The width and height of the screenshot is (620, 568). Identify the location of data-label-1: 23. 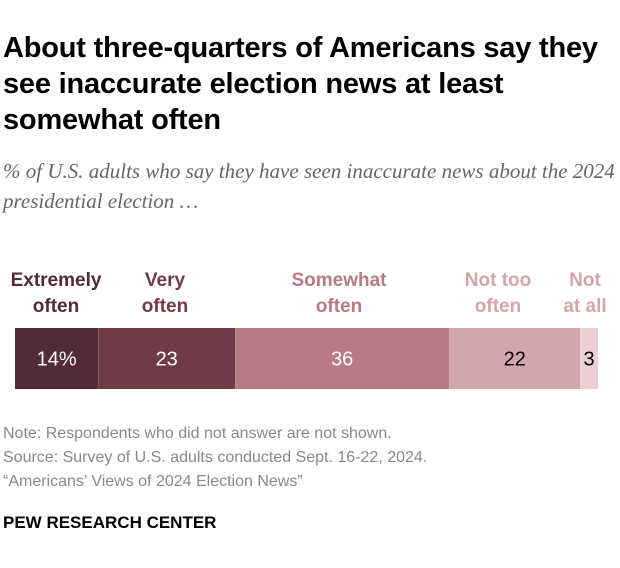
(167, 360).